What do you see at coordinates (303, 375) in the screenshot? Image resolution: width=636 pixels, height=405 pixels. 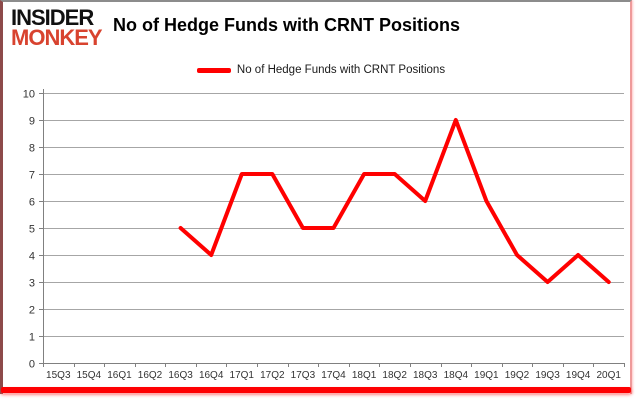 I see `svg-text: 17Q3` at bounding box center [303, 375].